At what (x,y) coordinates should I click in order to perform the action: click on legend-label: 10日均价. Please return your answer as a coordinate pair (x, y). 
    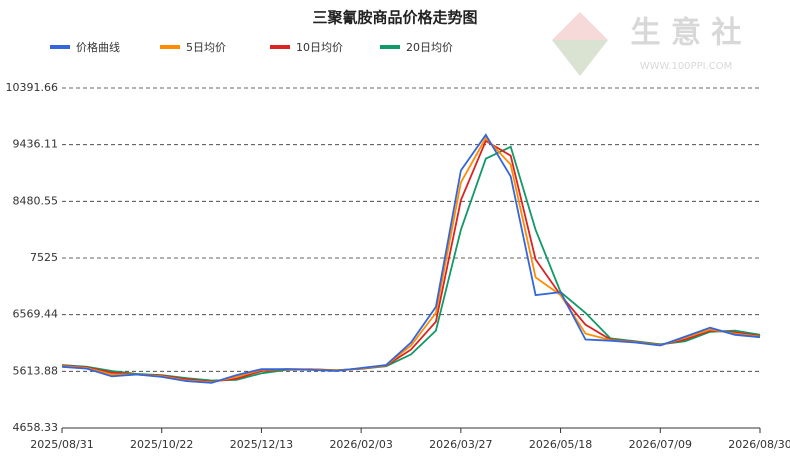
    Looking at the image, I should click on (319, 47).